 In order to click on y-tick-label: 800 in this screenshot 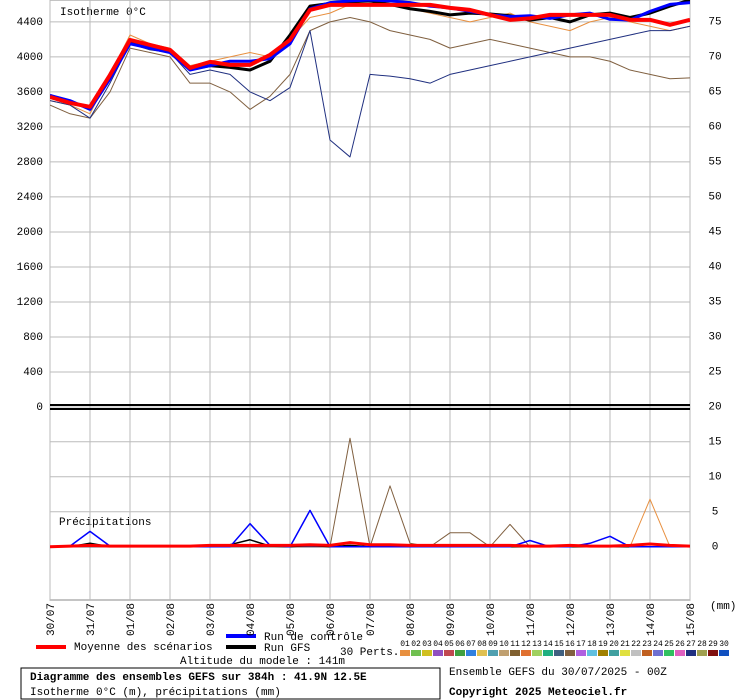, I will do `click(33, 338)`.